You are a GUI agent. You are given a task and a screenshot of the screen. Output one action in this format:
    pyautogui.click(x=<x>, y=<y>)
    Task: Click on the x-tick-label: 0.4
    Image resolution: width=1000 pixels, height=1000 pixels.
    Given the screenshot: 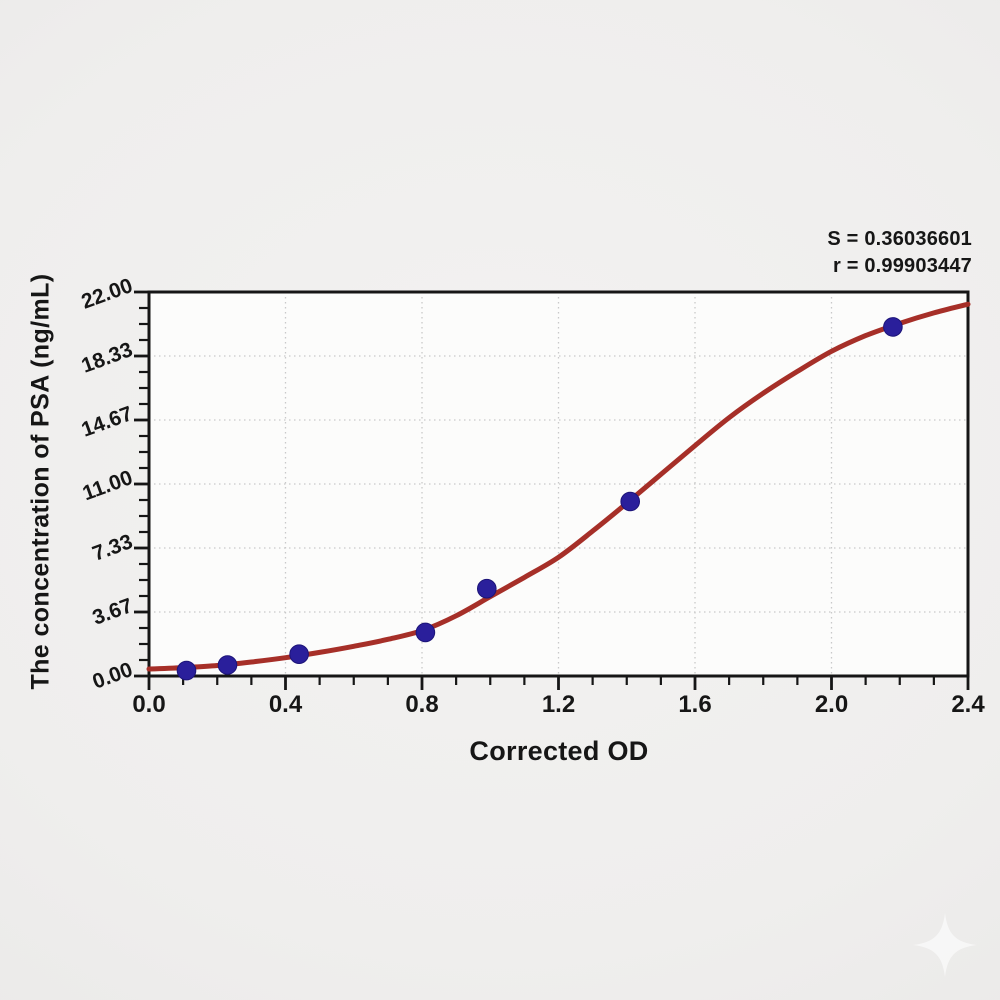 What is the action you would take?
    pyautogui.click(x=286, y=704)
    